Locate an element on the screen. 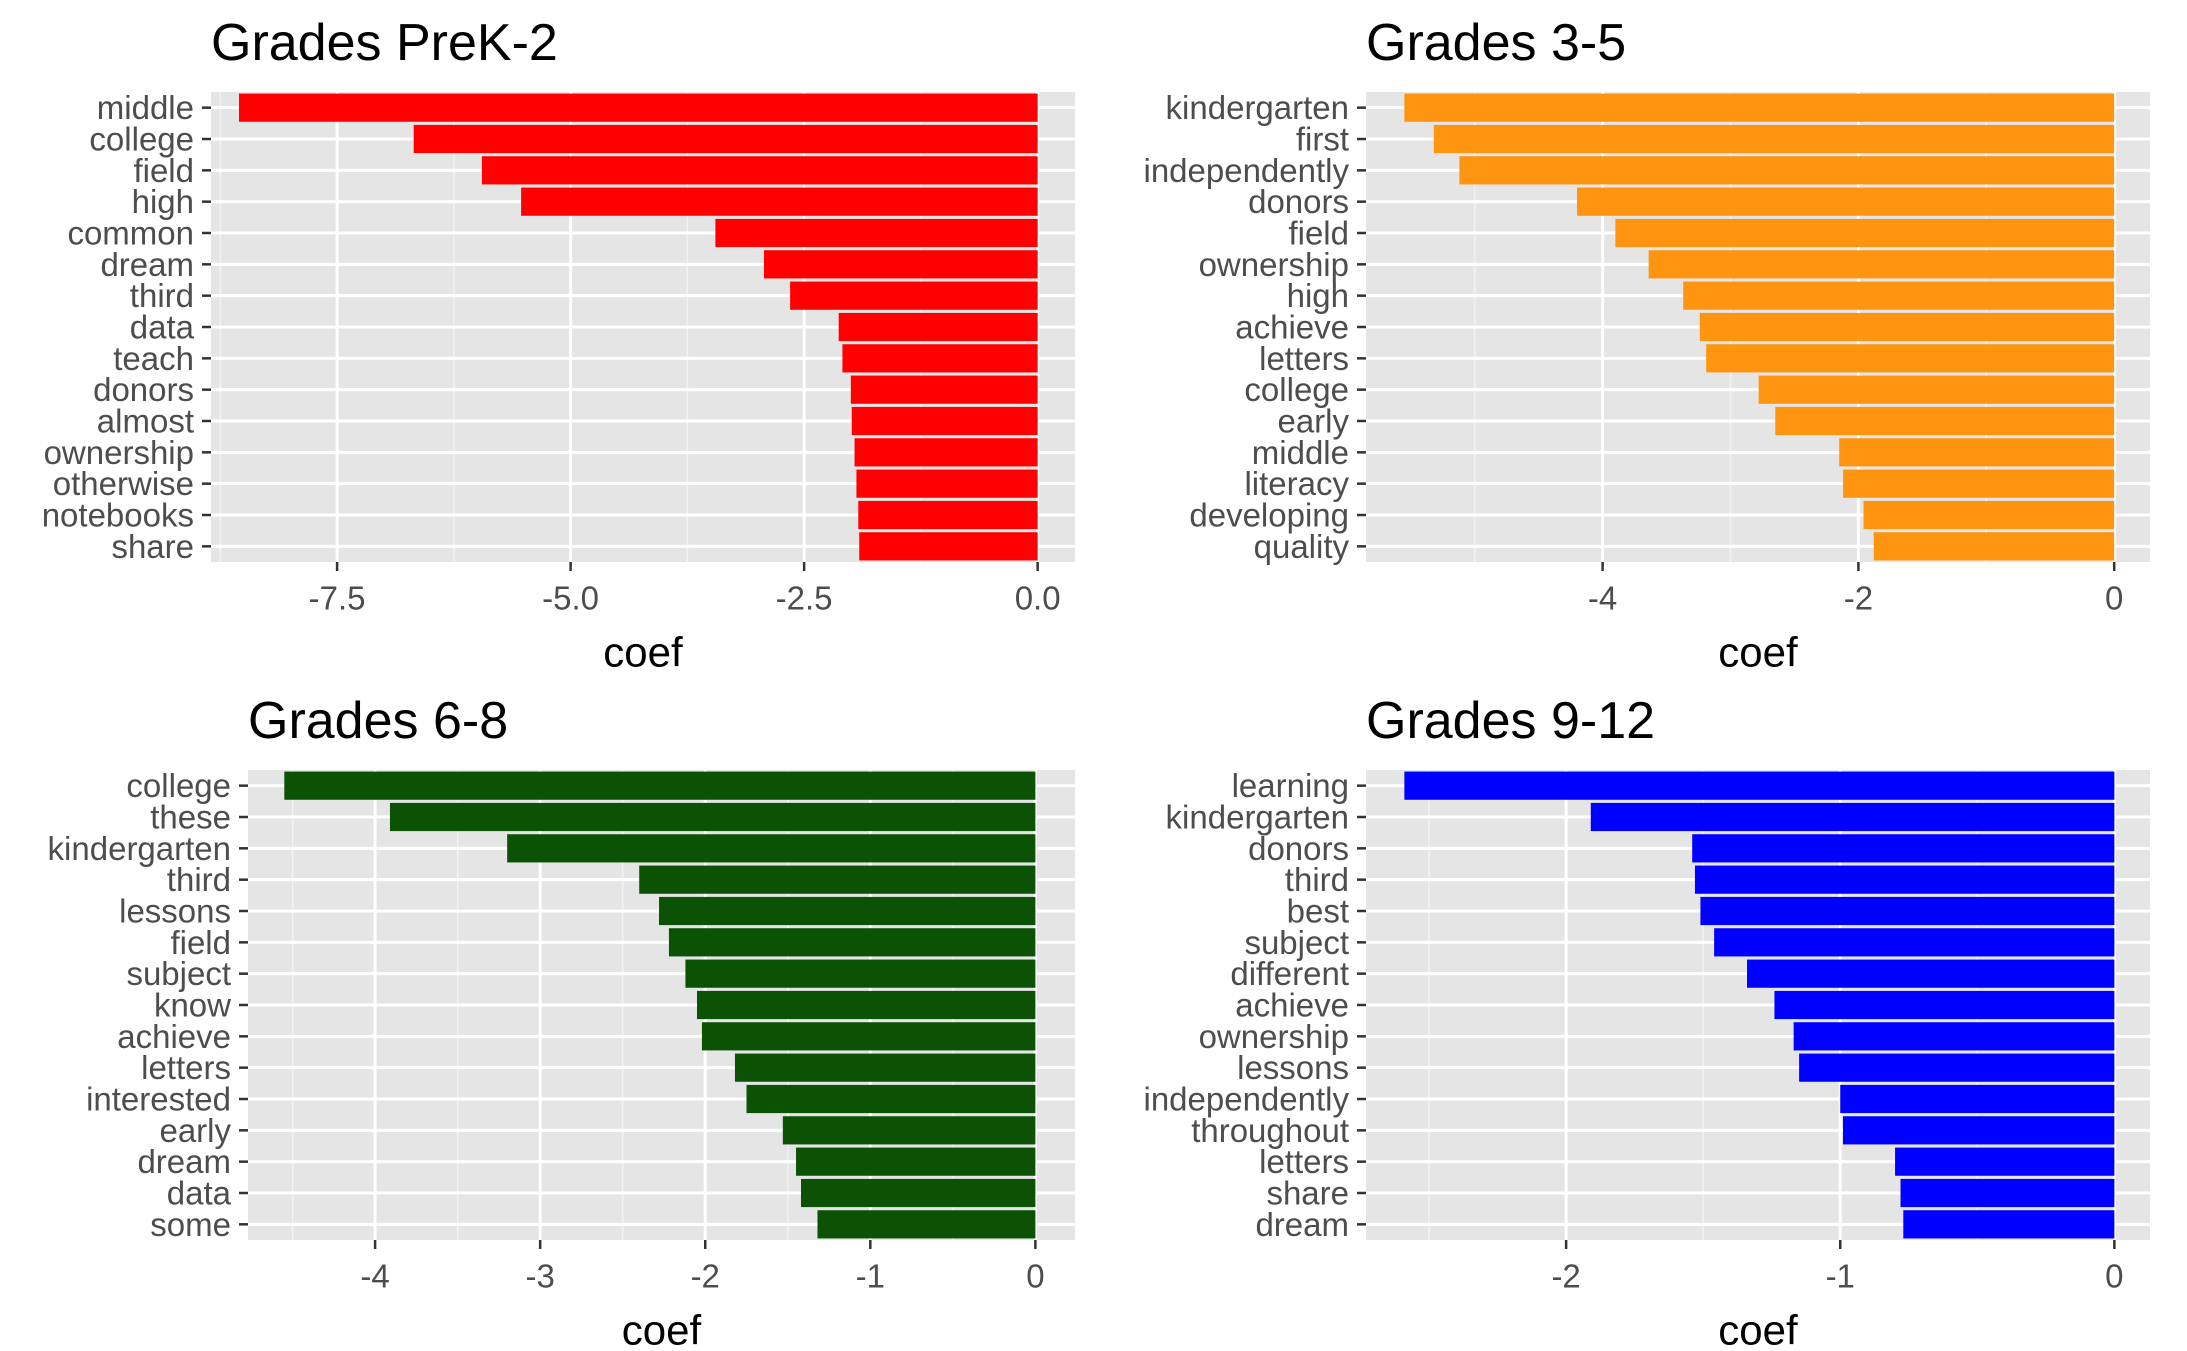 This screenshot has height=1351, width=2187. category-label: independently is located at coordinates (1246, 170).